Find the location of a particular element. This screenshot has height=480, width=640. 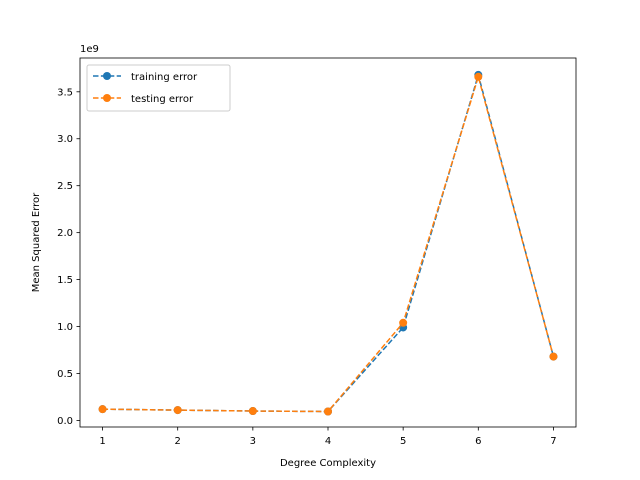

y-tick-label: 2.0 is located at coordinates (65, 233).